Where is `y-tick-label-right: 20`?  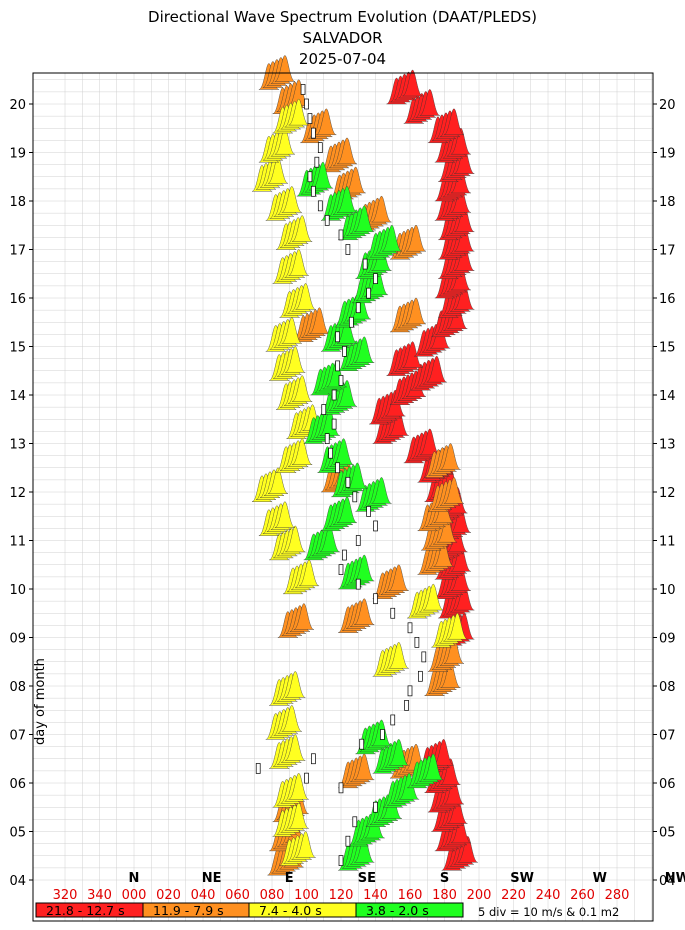
y-tick-label-right: 20 is located at coordinates (667, 105).